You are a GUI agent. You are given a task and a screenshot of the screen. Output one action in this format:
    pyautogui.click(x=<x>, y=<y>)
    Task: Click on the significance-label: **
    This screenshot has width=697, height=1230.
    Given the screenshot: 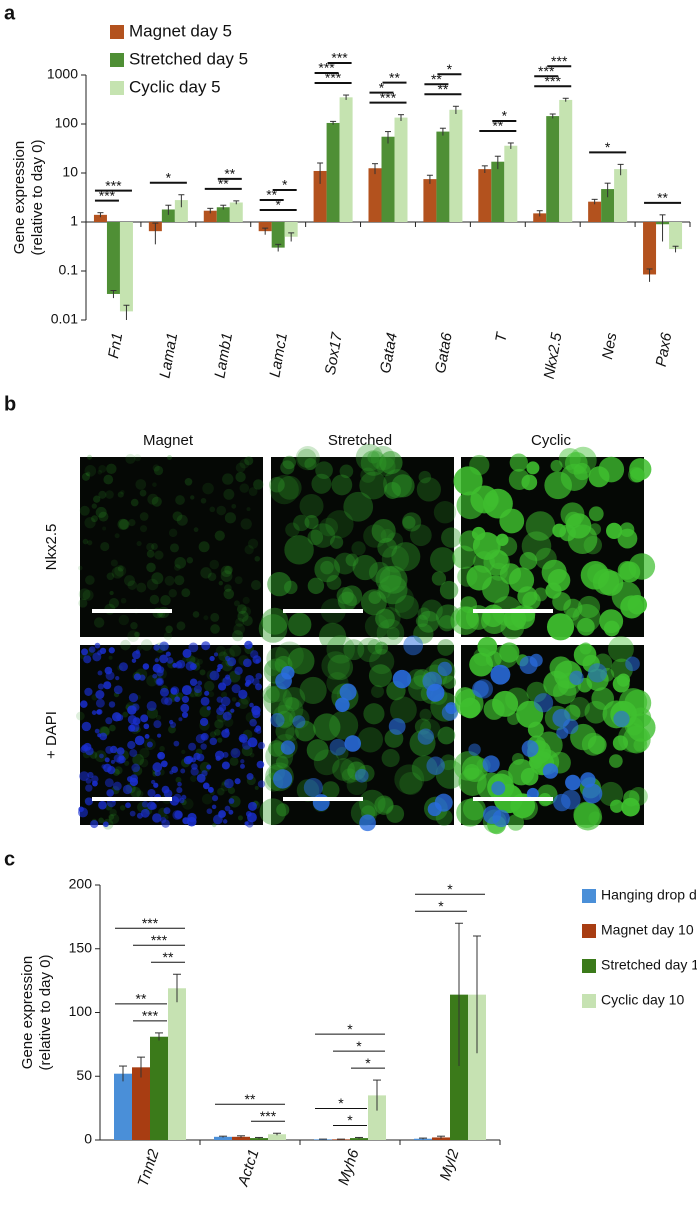 What is the action you would take?
    pyautogui.click(x=229, y=174)
    